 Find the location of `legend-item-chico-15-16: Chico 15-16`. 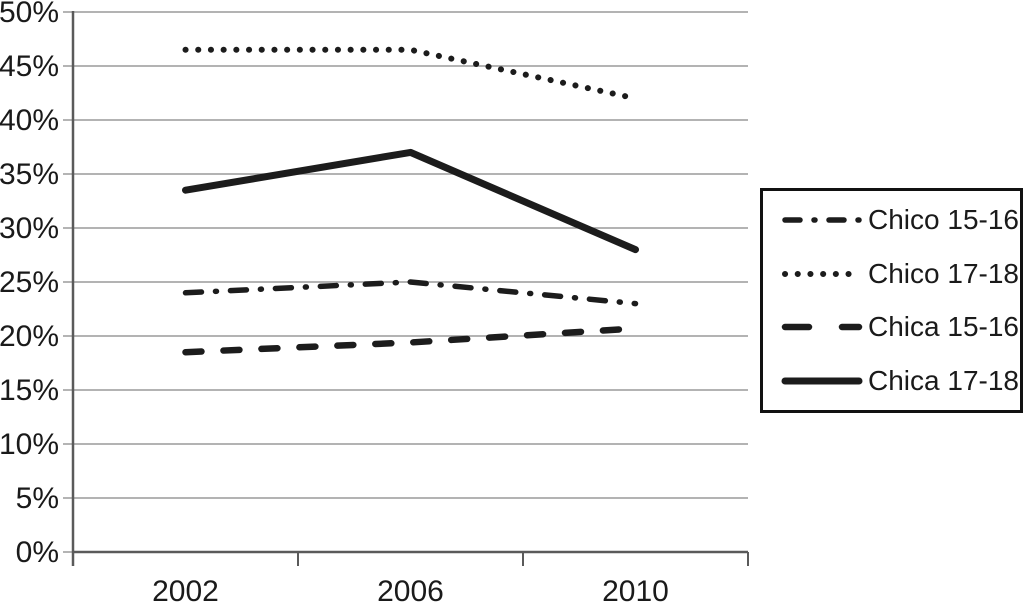

legend-item-chico-15-16: Chico 15-16 is located at coordinates (891, 220).